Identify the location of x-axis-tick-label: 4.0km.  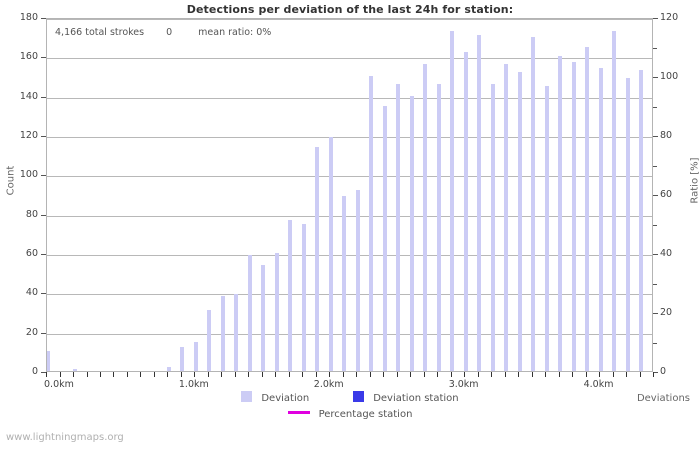
(598, 384).